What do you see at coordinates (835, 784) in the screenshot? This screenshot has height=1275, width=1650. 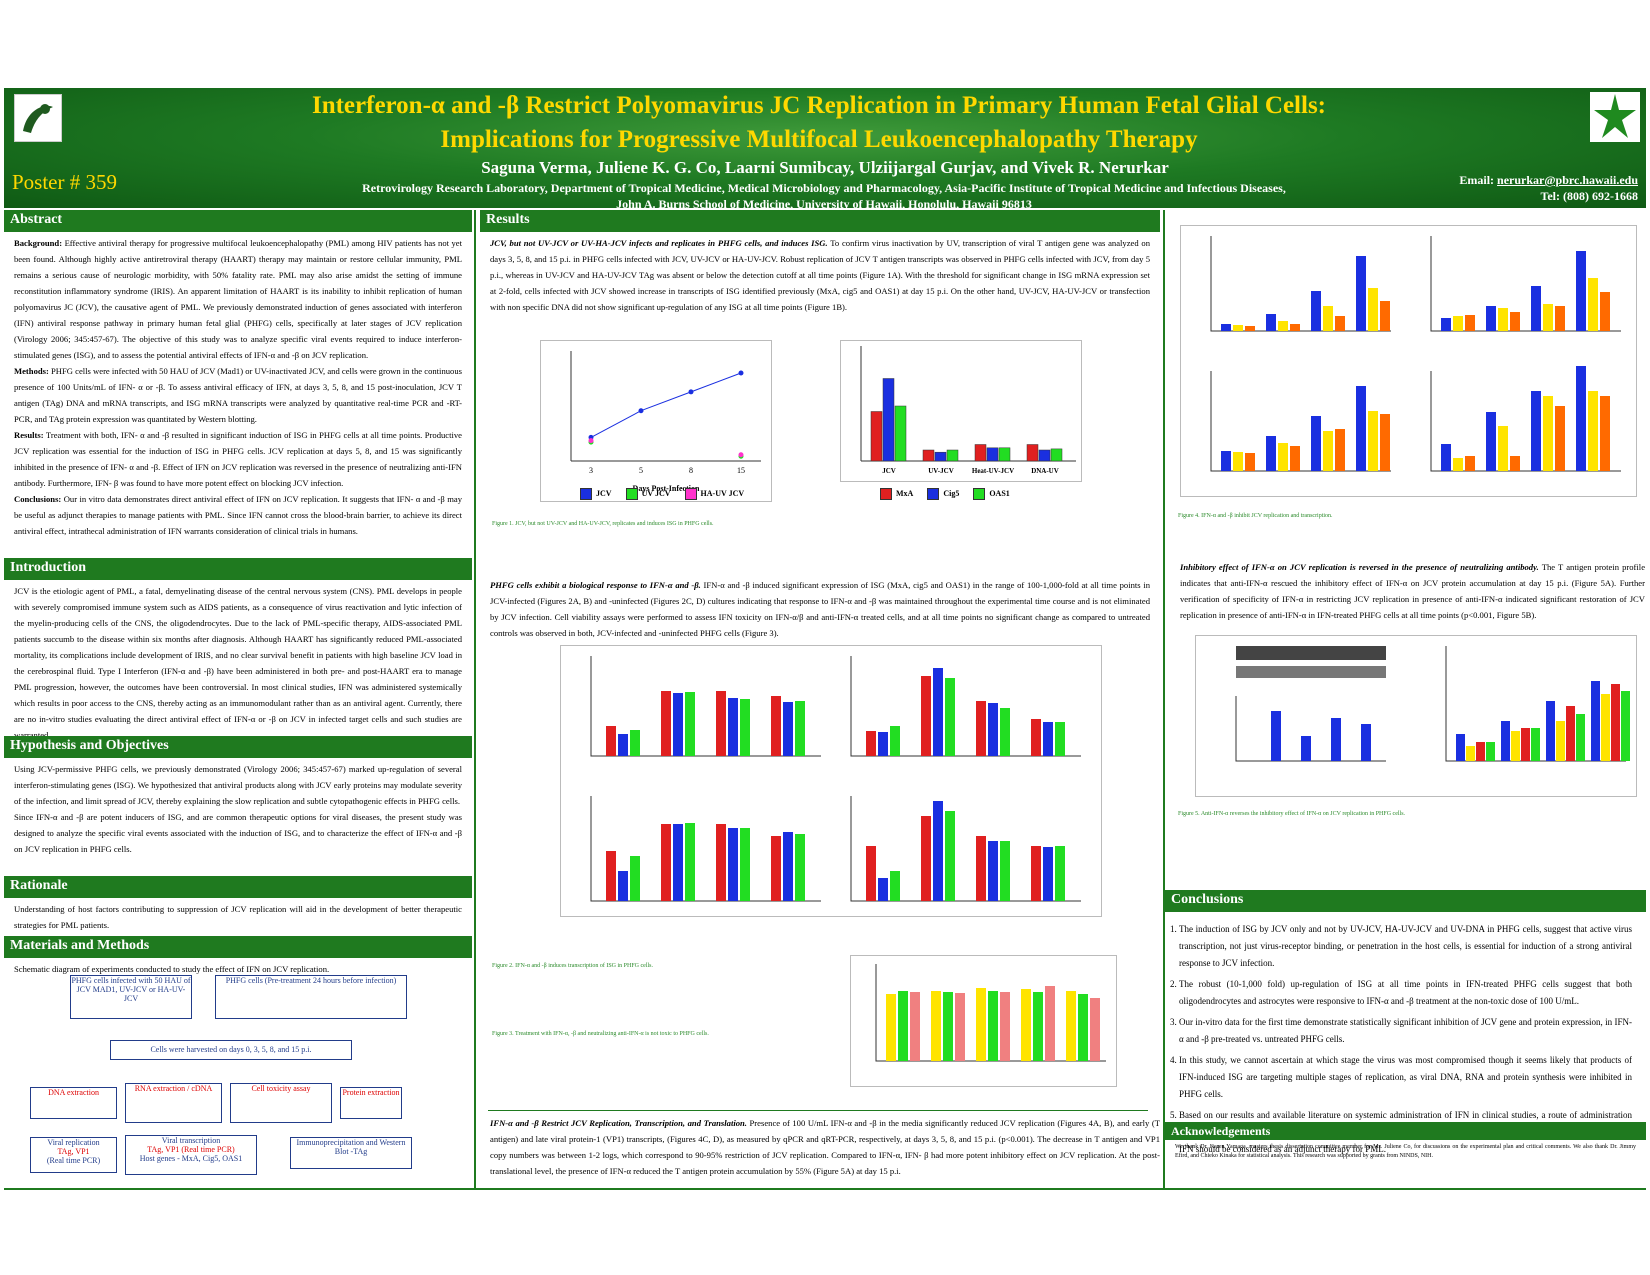 I see `figure-2-bars` at bounding box center [835, 784].